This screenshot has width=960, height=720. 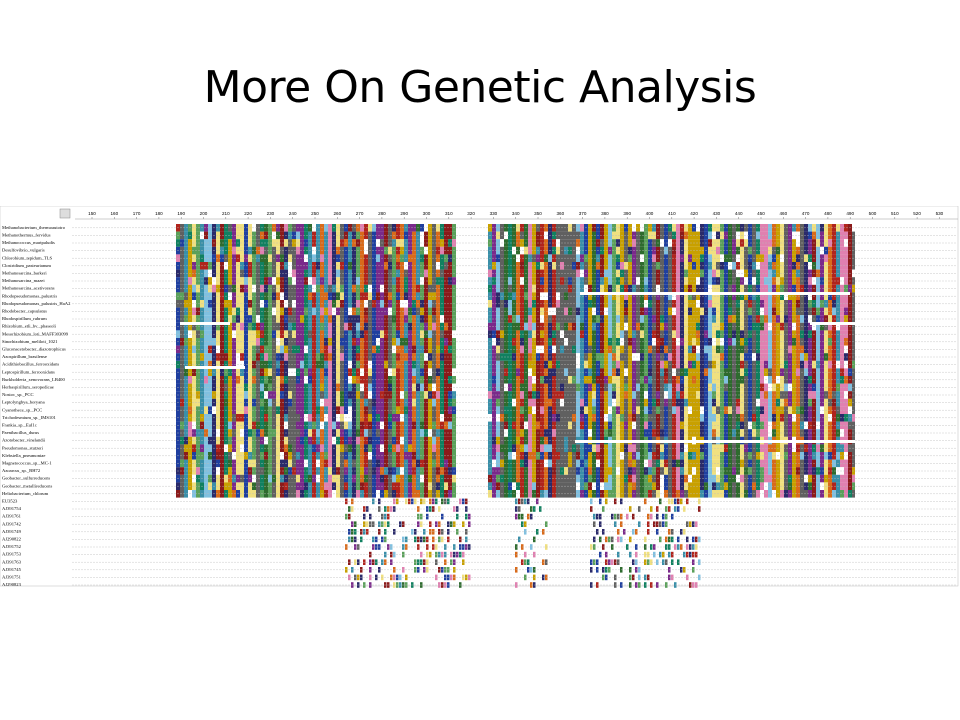 What do you see at coordinates (761, 213) in the screenshot?
I see `ruler-label: 450` at bounding box center [761, 213].